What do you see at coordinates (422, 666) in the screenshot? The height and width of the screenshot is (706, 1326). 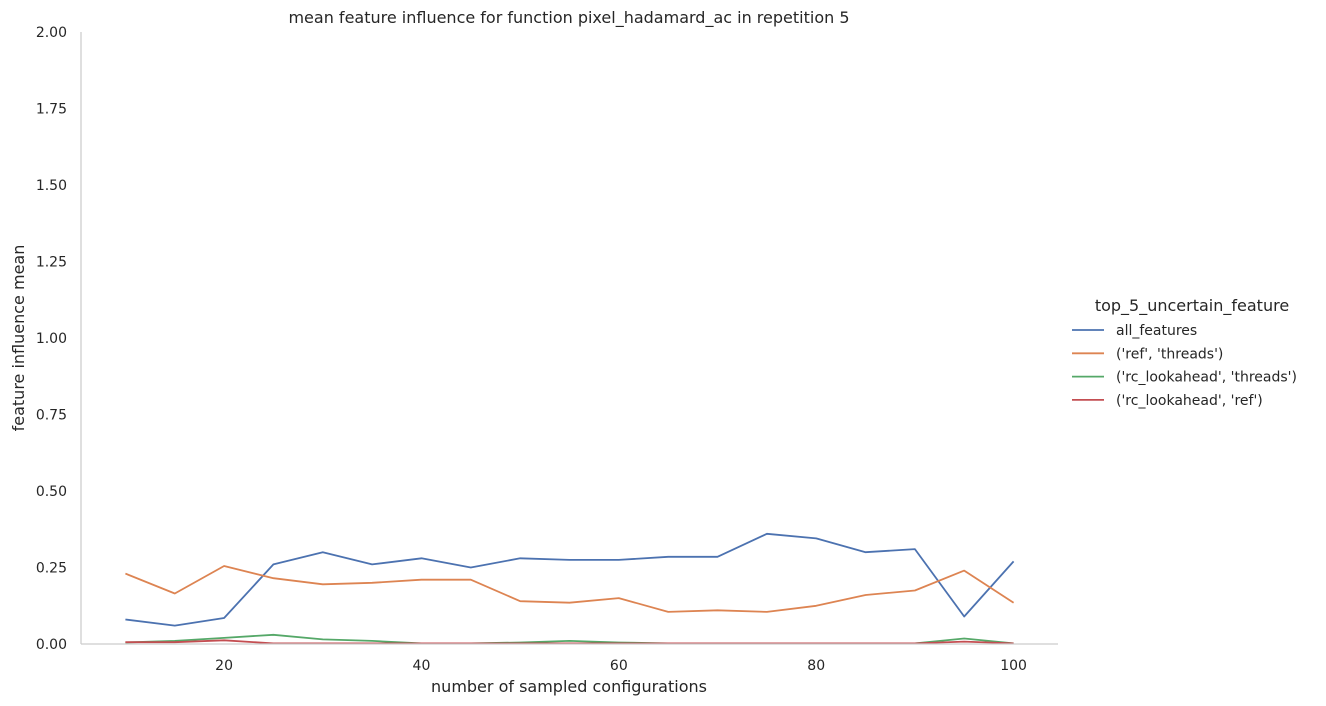 I see `x-tick-label: 40` at bounding box center [422, 666].